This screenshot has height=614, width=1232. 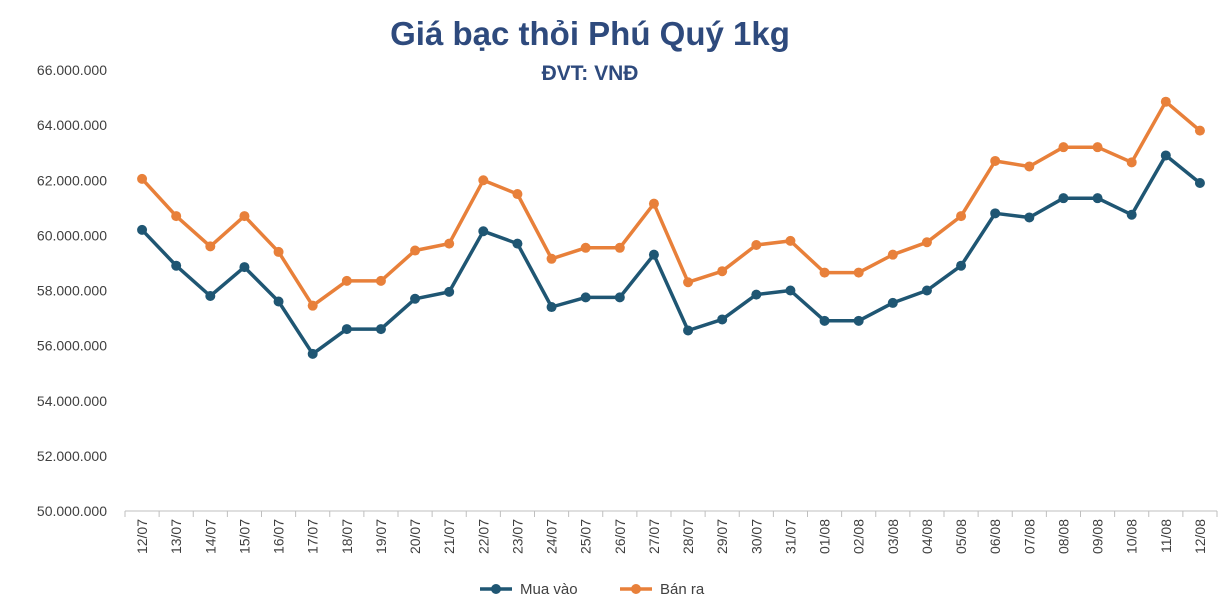 What do you see at coordinates (1063, 536) in the screenshot?
I see `x-tick-label: 08/08` at bounding box center [1063, 536].